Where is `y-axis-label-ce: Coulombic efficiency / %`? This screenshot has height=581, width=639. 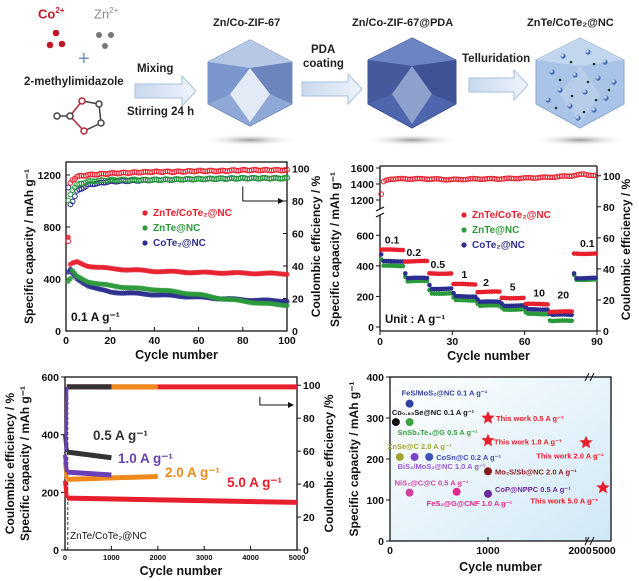 y-axis-label-ce: Coulombic efficiency / % is located at coordinates (10, 463).